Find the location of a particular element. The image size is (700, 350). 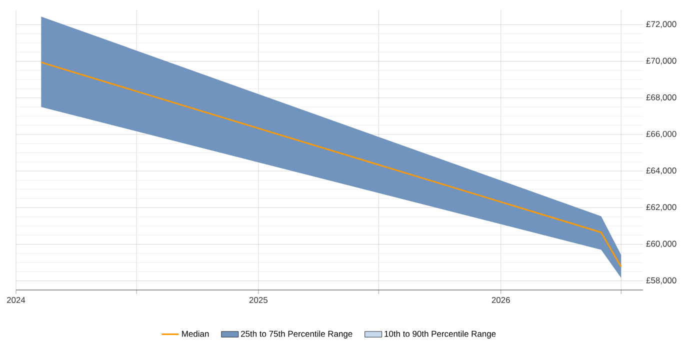

legend-label: 10th to 90th Percentile Range is located at coordinates (440, 334).